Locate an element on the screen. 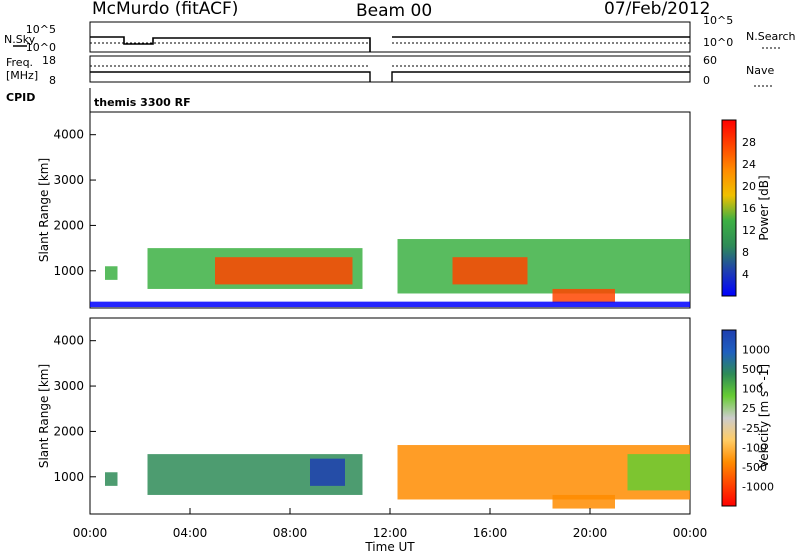  colorbar-tick-label: 16 is located at coordinates (749, 208).